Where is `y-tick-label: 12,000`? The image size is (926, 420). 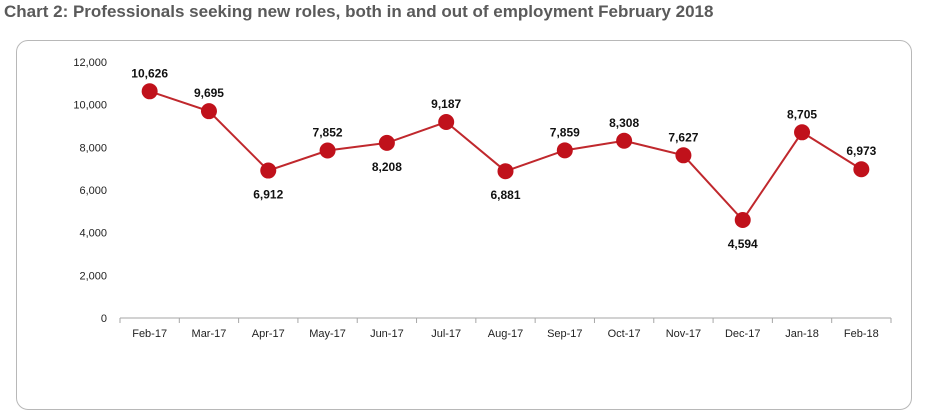
y-tick-label: 12,000 is located at coordinates (90, 63).